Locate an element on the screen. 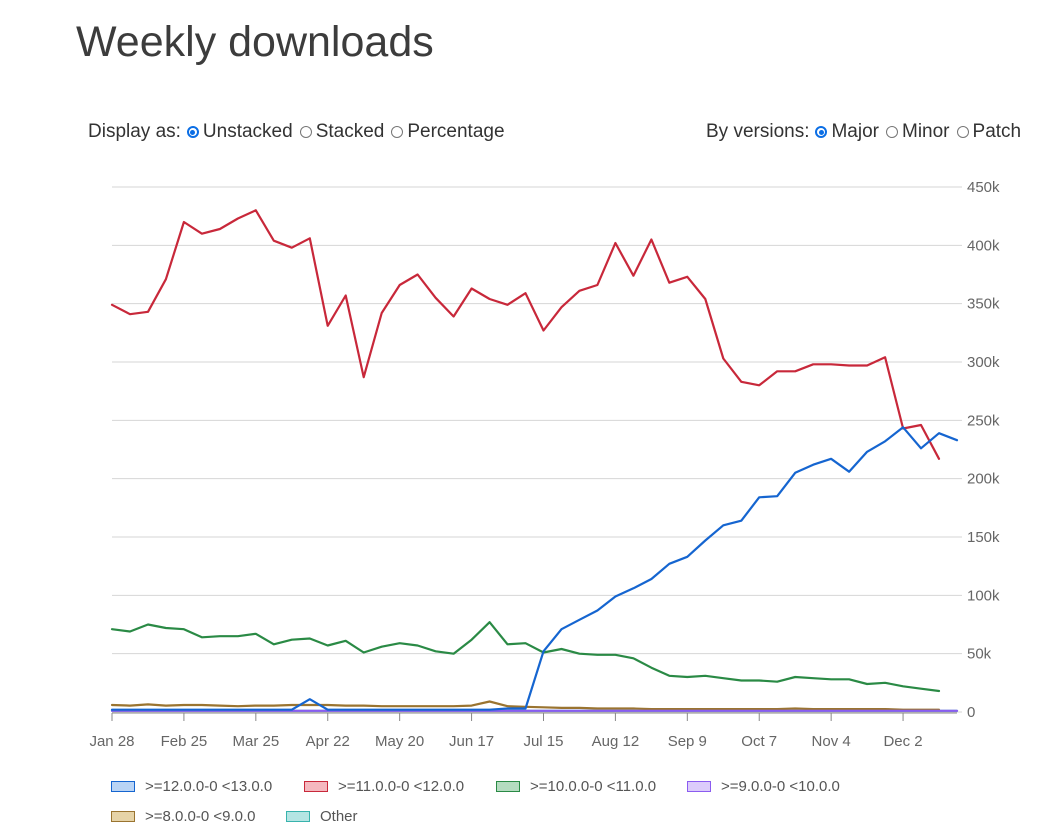 This screenshot has width=1041, height=833. display-stacked-option: Stacked is located at coordinates (342, 132).